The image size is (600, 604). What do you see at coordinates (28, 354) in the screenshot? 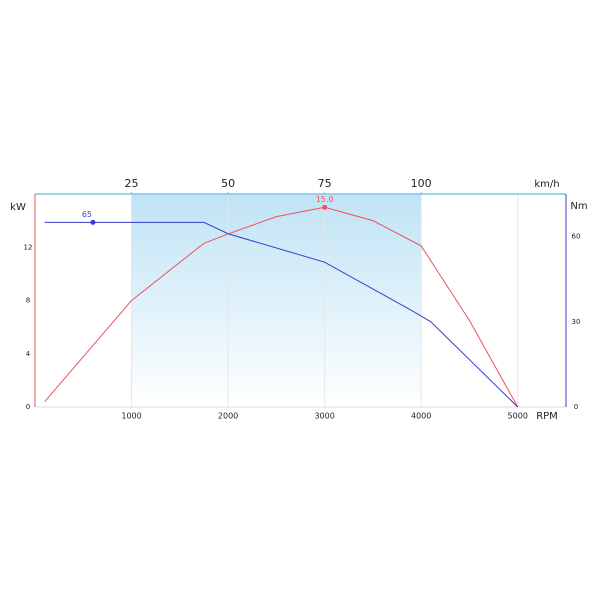
I see `y-tick-label: 4` at bounding box center [28, 354].